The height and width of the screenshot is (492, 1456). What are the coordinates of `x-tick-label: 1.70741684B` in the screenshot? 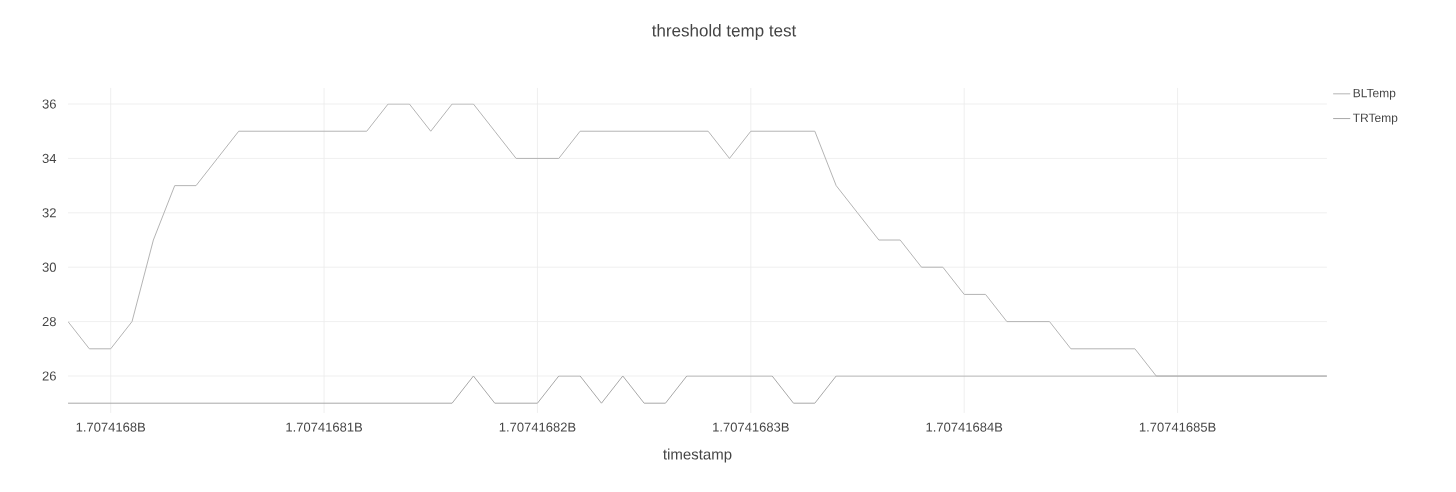 It's located at (964, 427).